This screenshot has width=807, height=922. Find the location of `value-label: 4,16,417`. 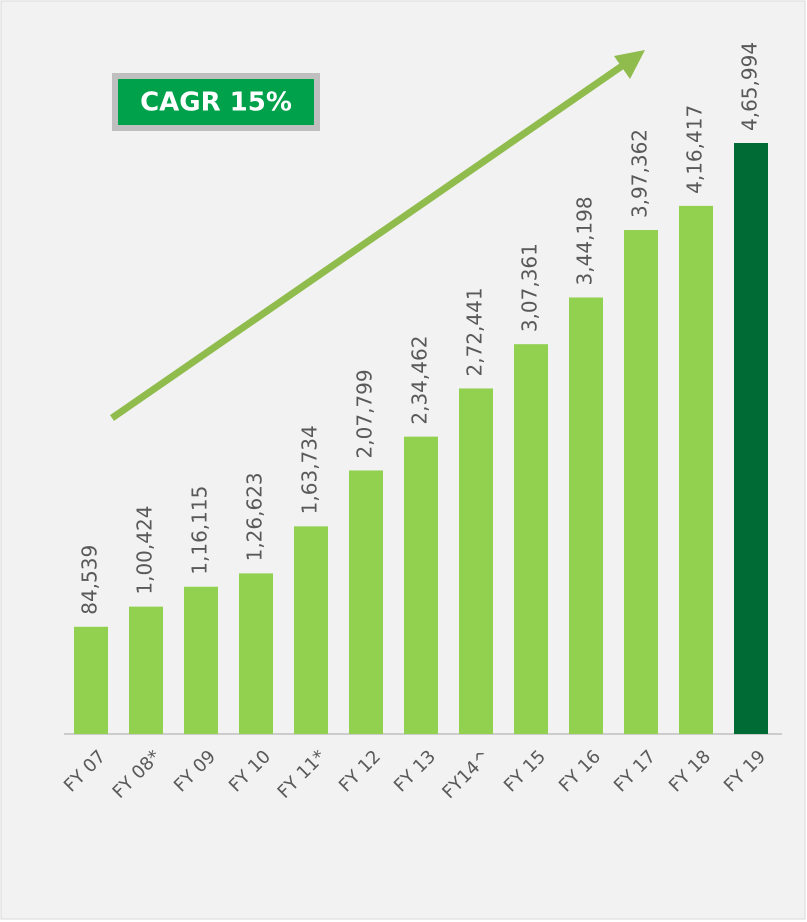

value-label: 4,16,417 is located at coordinates (695, 149).